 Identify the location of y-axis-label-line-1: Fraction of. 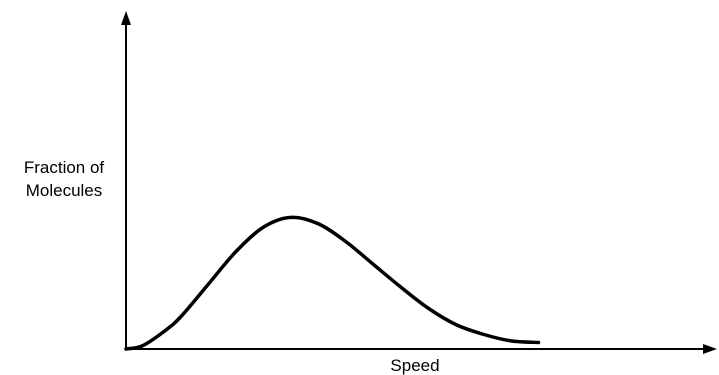
(64, 167).